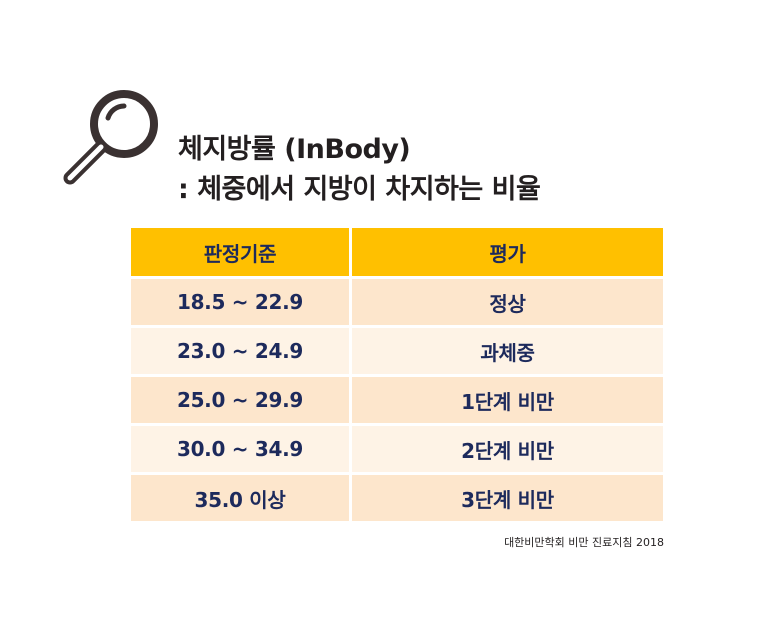 Image resolution: width=768 pixels, height=629 pixels. I want to click on table-row: 18.5 ~ 22.9 정상, so click(397, 302).